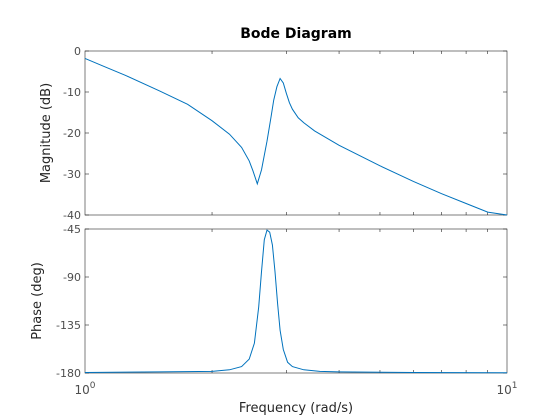  What do you see at coordinates (72, 92) in the screenshot?
I see `magnitude-ytick-label: -10` at bounding box center [72, 92].